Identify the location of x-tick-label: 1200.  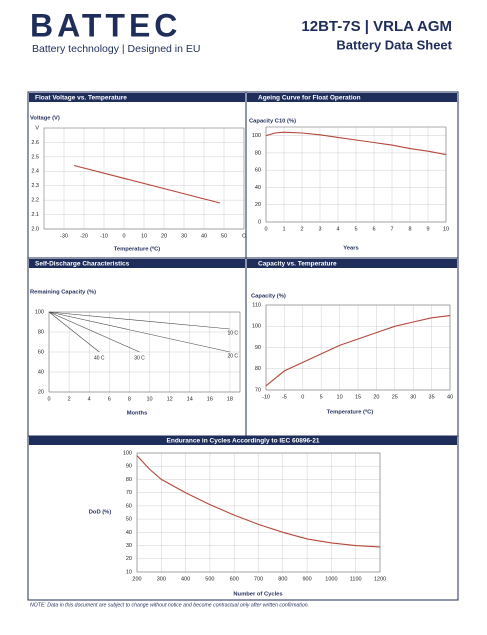
(380, 579).